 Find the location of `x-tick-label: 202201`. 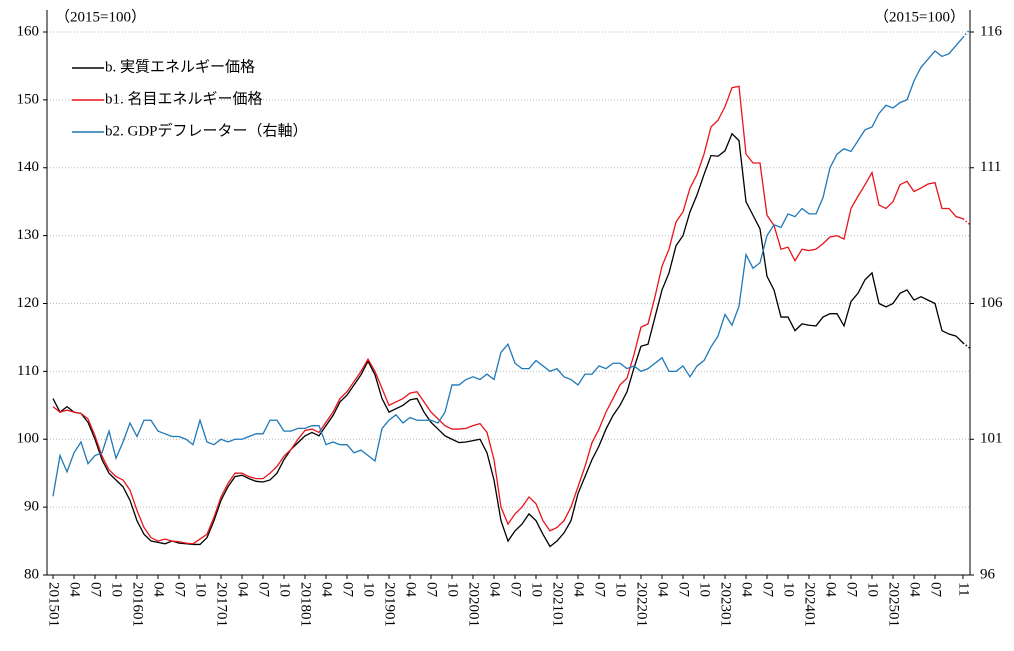

x-tick-label: 202201 is located at coordinates (642, 604).